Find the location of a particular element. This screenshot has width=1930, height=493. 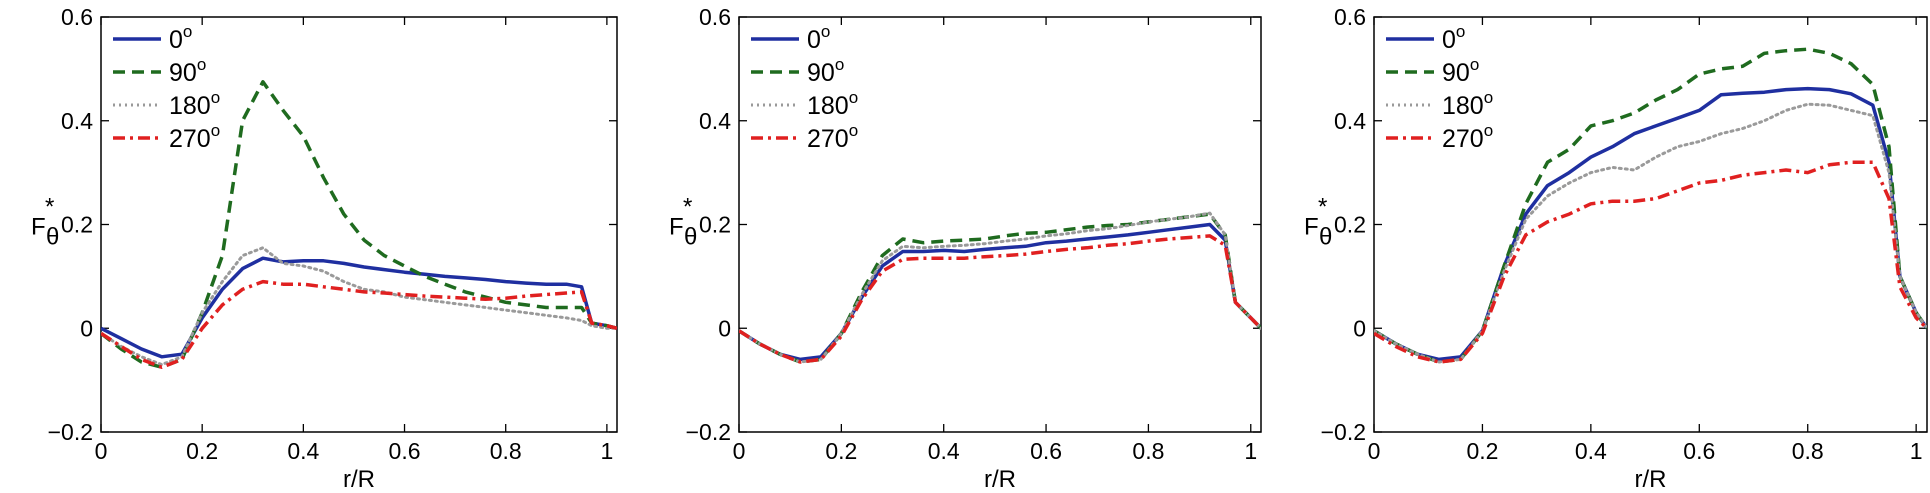

legend-label-90: 90o is located at coordinates (1460, 71).